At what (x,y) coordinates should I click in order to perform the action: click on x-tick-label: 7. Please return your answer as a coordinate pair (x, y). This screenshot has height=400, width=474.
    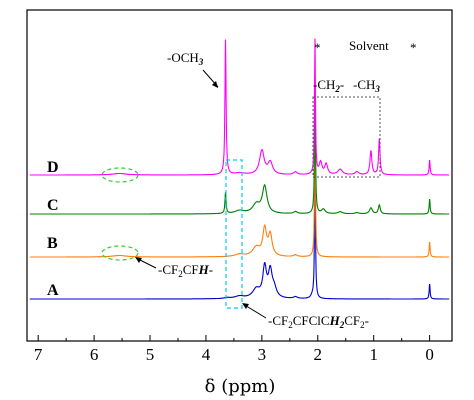
    Looking at the image, I should click on (38, 354).